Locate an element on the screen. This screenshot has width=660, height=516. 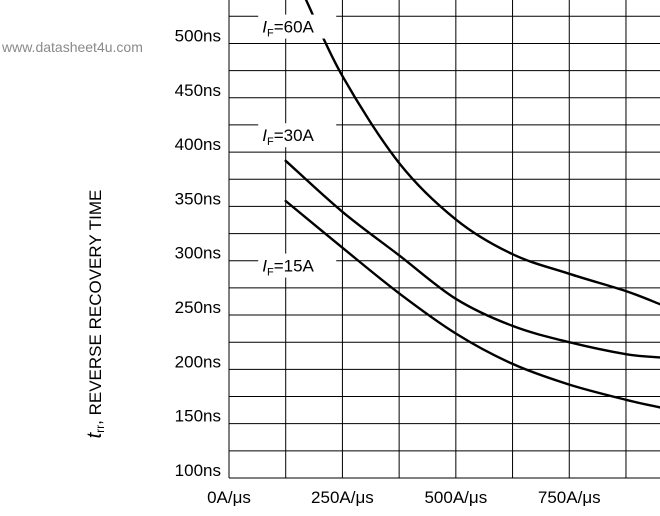
x-tick-label: 500A/μs is located at coordinates (455, 497).